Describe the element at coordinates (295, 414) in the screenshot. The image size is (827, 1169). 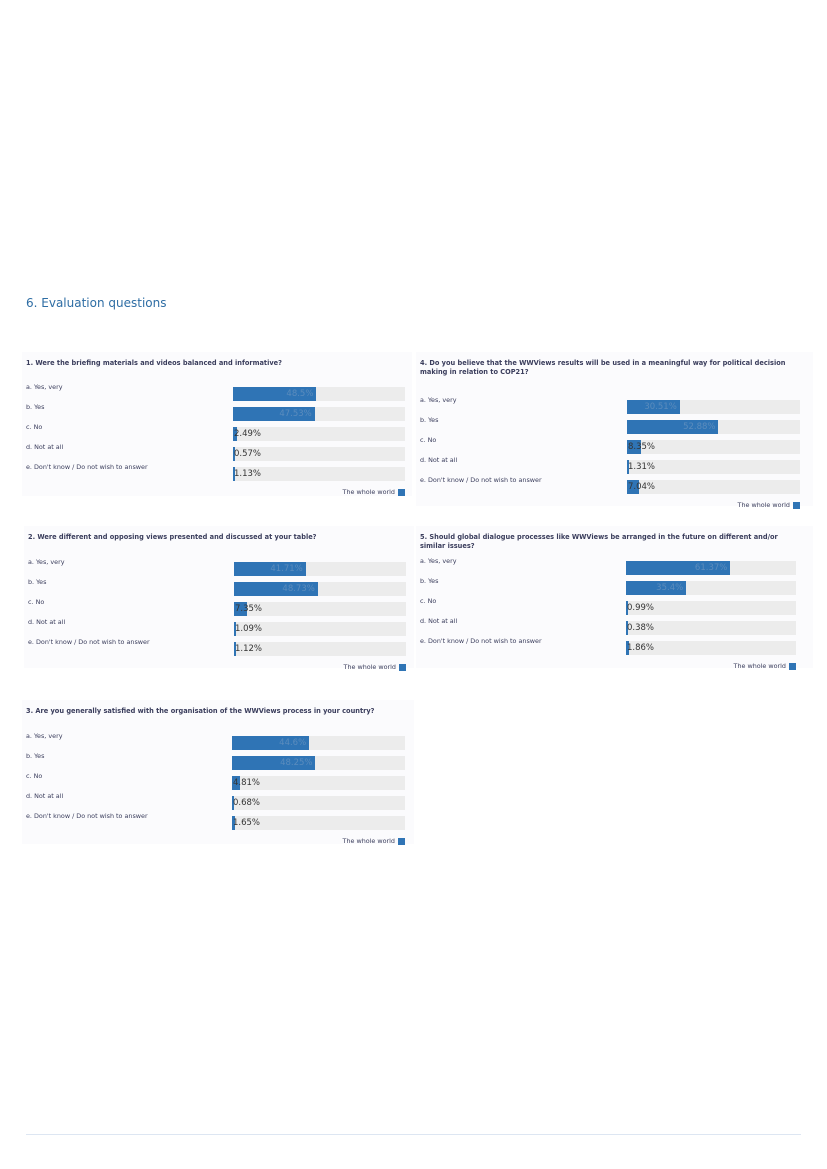
I see `data-label: 47.53%` at that location.